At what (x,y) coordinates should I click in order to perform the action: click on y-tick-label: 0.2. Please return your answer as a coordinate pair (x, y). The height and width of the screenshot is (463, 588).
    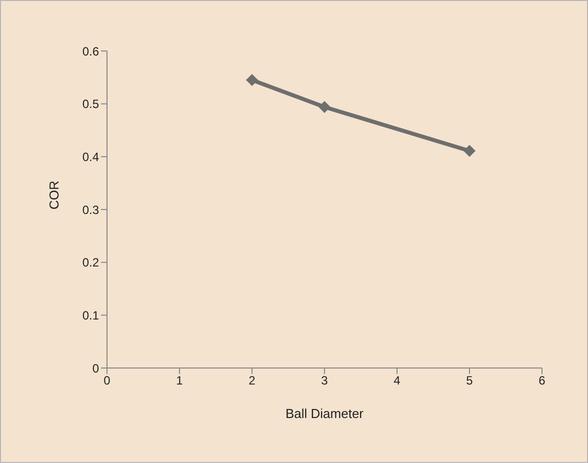
    Looking at the image, I should click on (91, 263).